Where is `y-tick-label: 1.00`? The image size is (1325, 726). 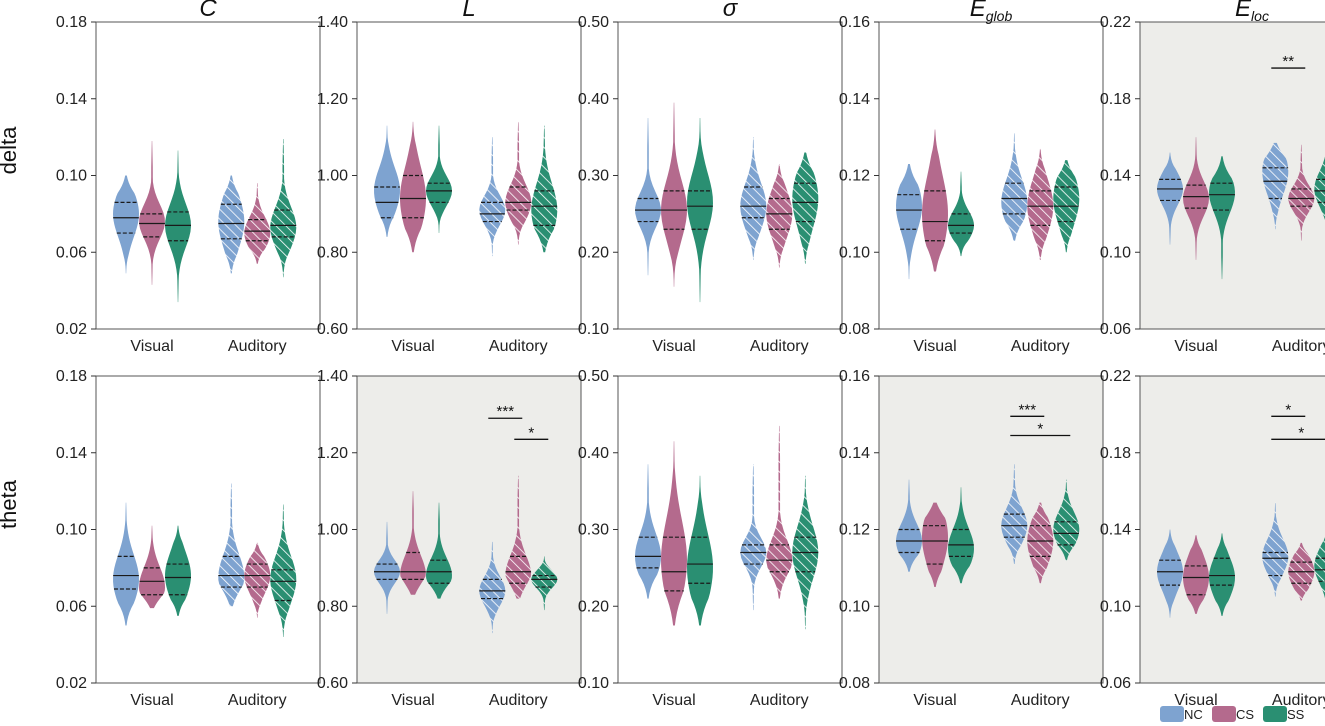
y-tick-label: 1.00 is located at coordinates (332, 530).